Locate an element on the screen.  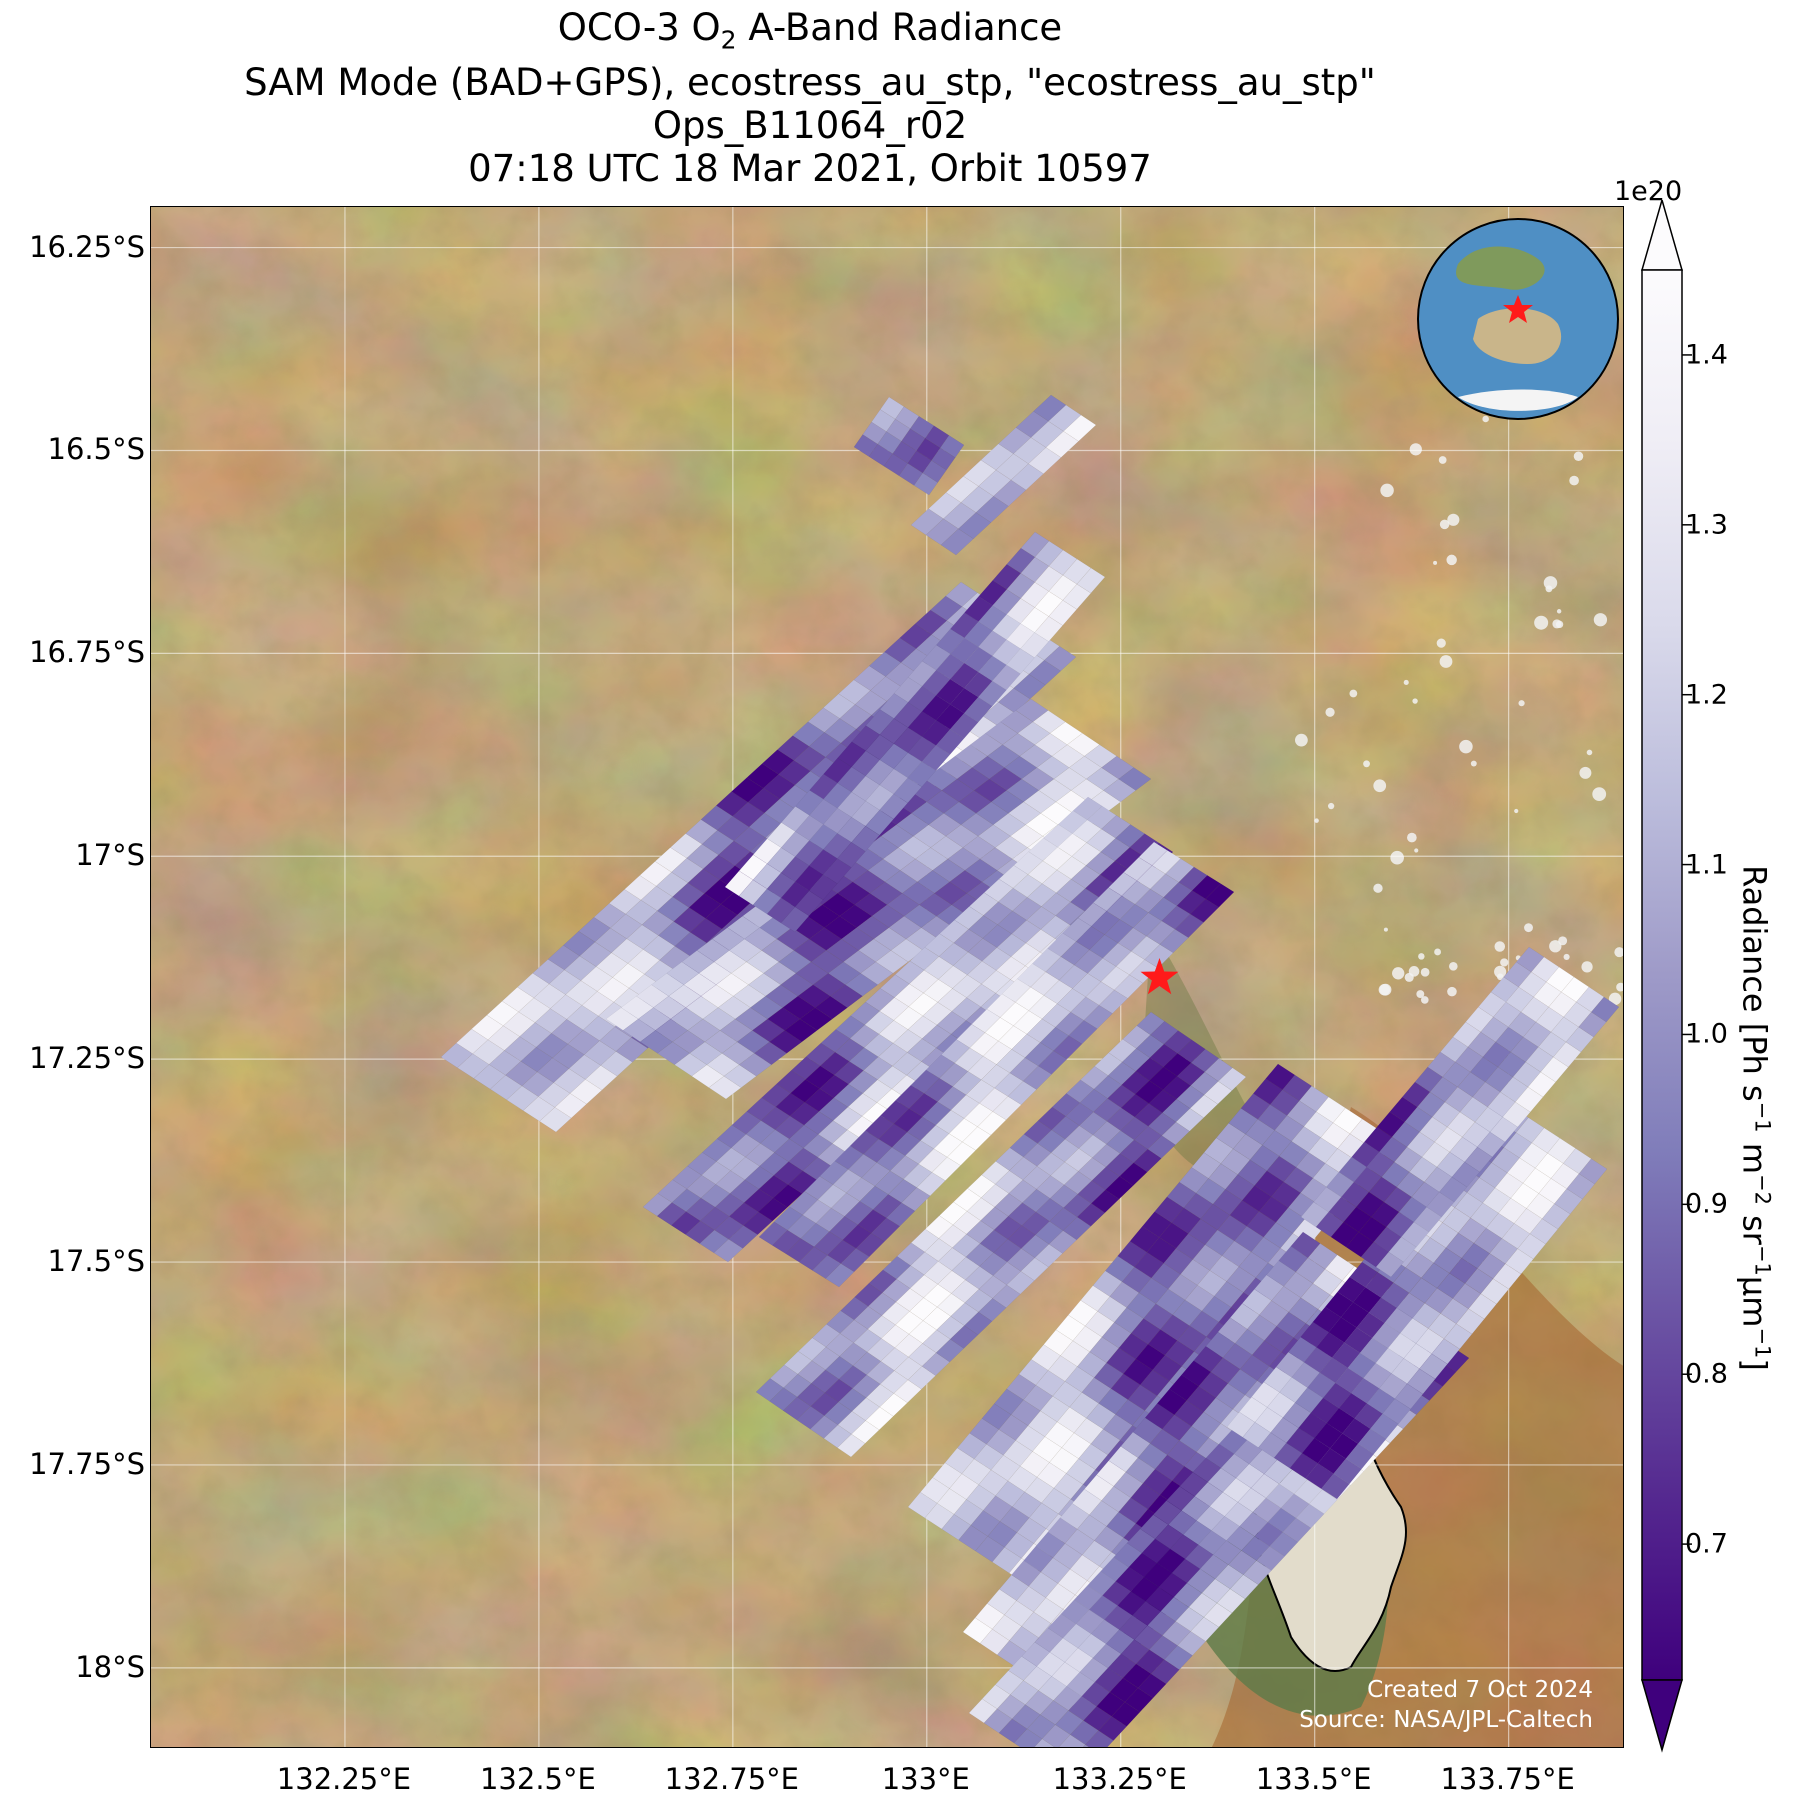
colorbar-label: Radiance [Ph s−1 m−2 sr−1μm−1] is located at coordinates (1755, 1118).